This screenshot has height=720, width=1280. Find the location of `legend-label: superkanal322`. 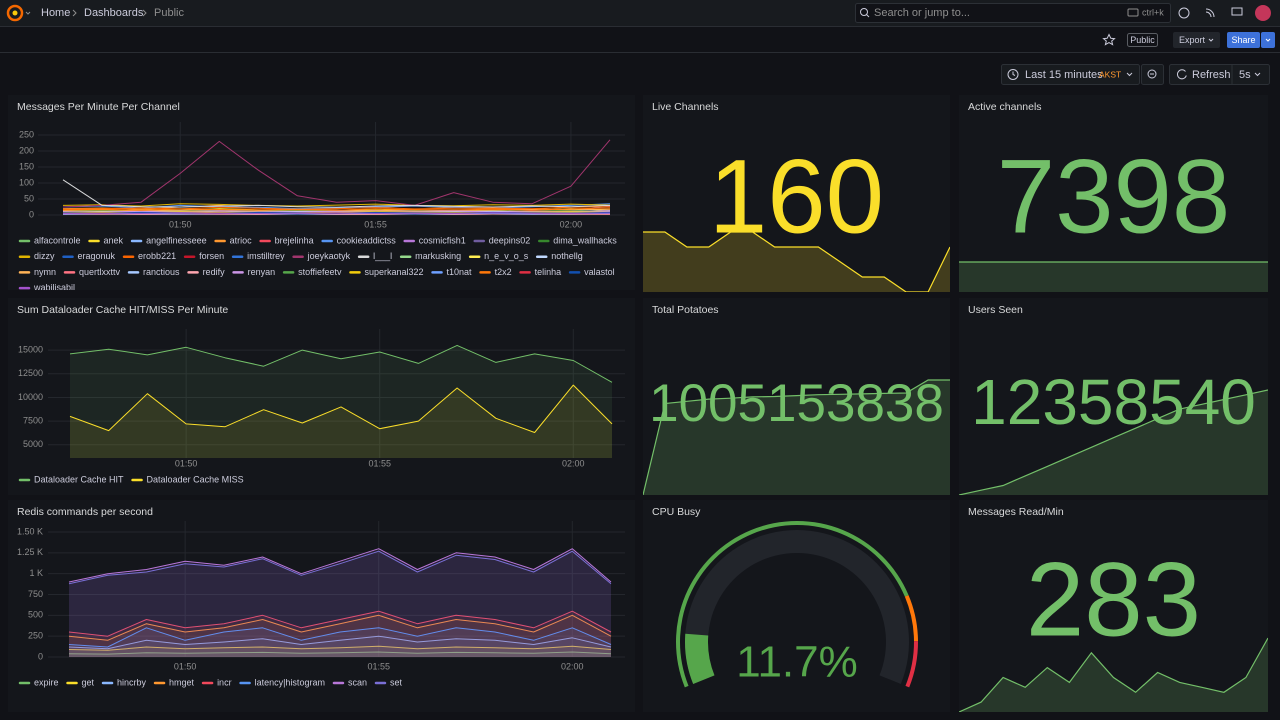

legend-label: superkanal322 is located at coordinates (393, 272).